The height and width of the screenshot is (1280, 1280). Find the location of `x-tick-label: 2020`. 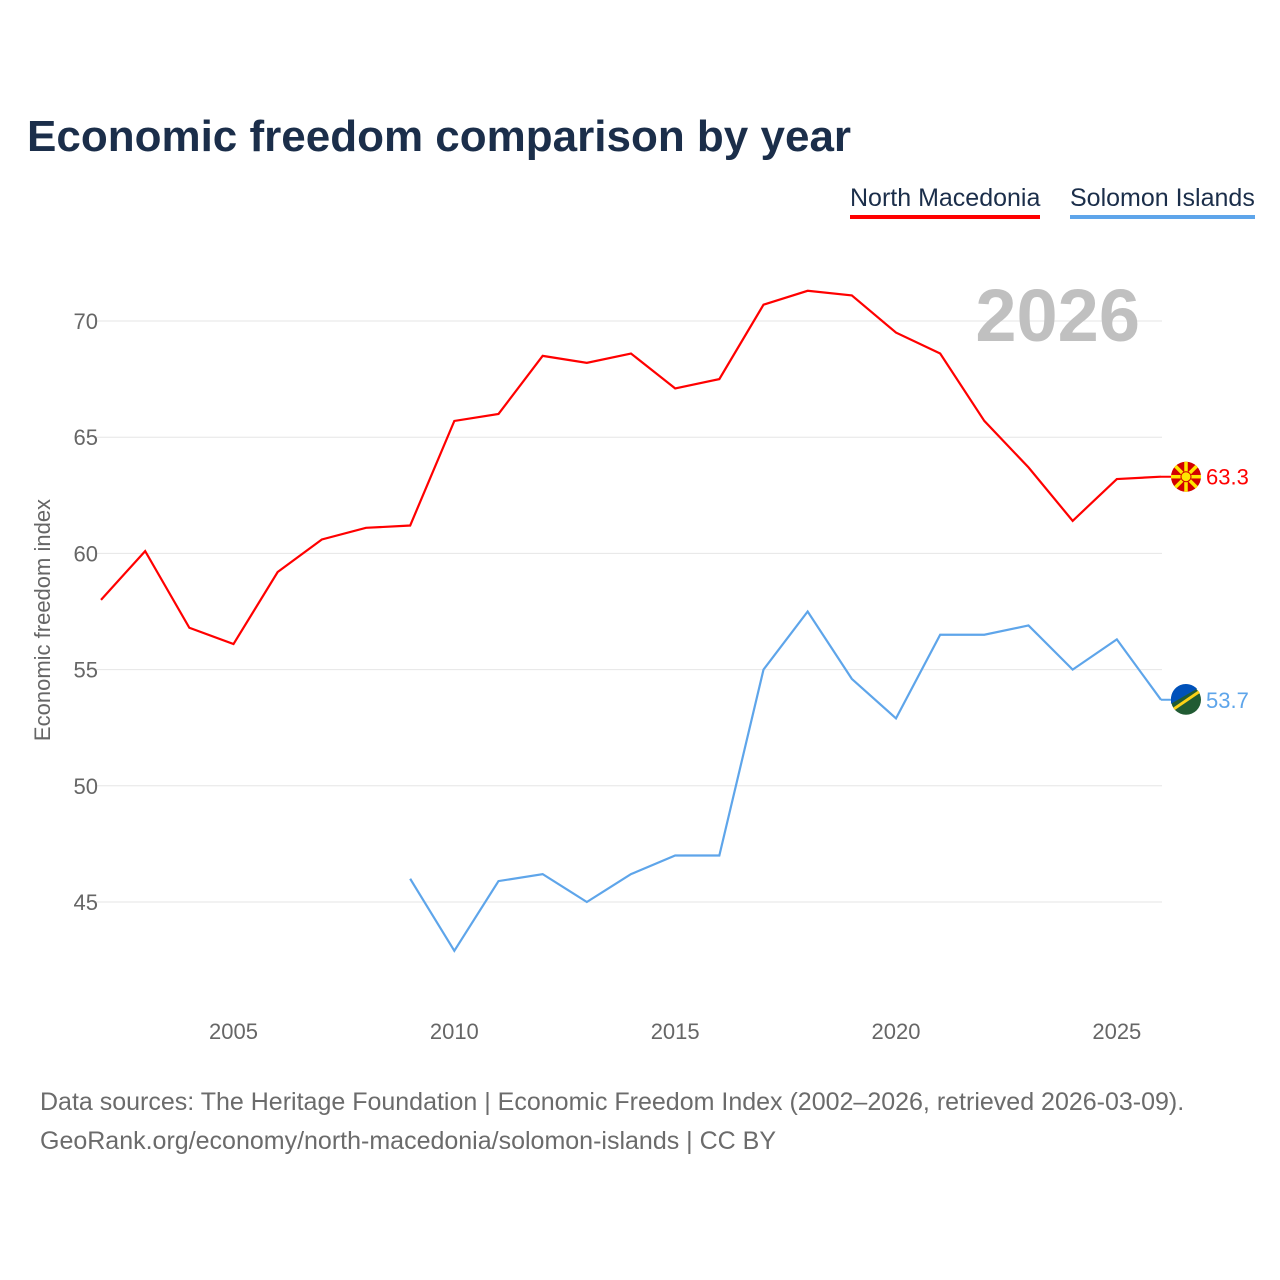

x-tick-label: 2020 is located at coordinates (896, 1031).